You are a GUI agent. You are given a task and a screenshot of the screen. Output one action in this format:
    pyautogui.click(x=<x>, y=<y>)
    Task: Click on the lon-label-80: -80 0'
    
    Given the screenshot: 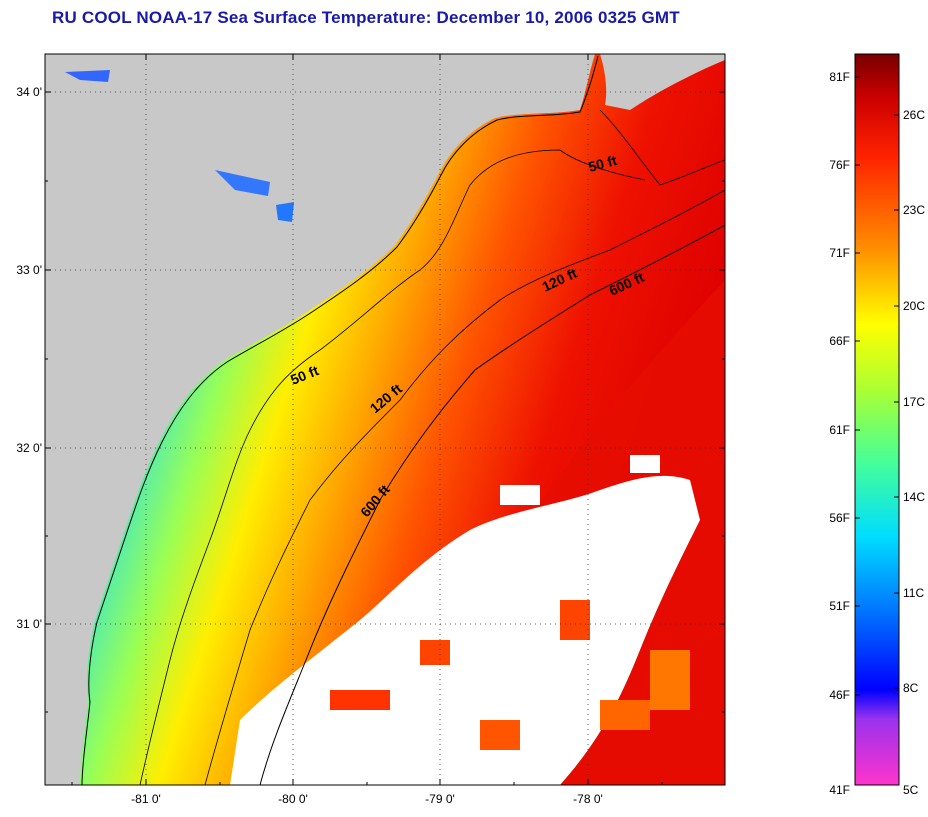 What is the action you would take?
    pyautogui.click(x=293, y=799)
    